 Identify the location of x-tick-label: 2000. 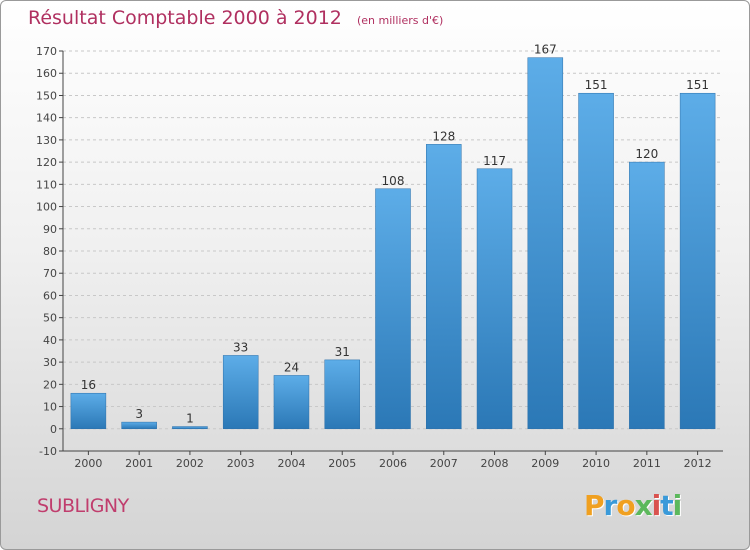
(88, 463).